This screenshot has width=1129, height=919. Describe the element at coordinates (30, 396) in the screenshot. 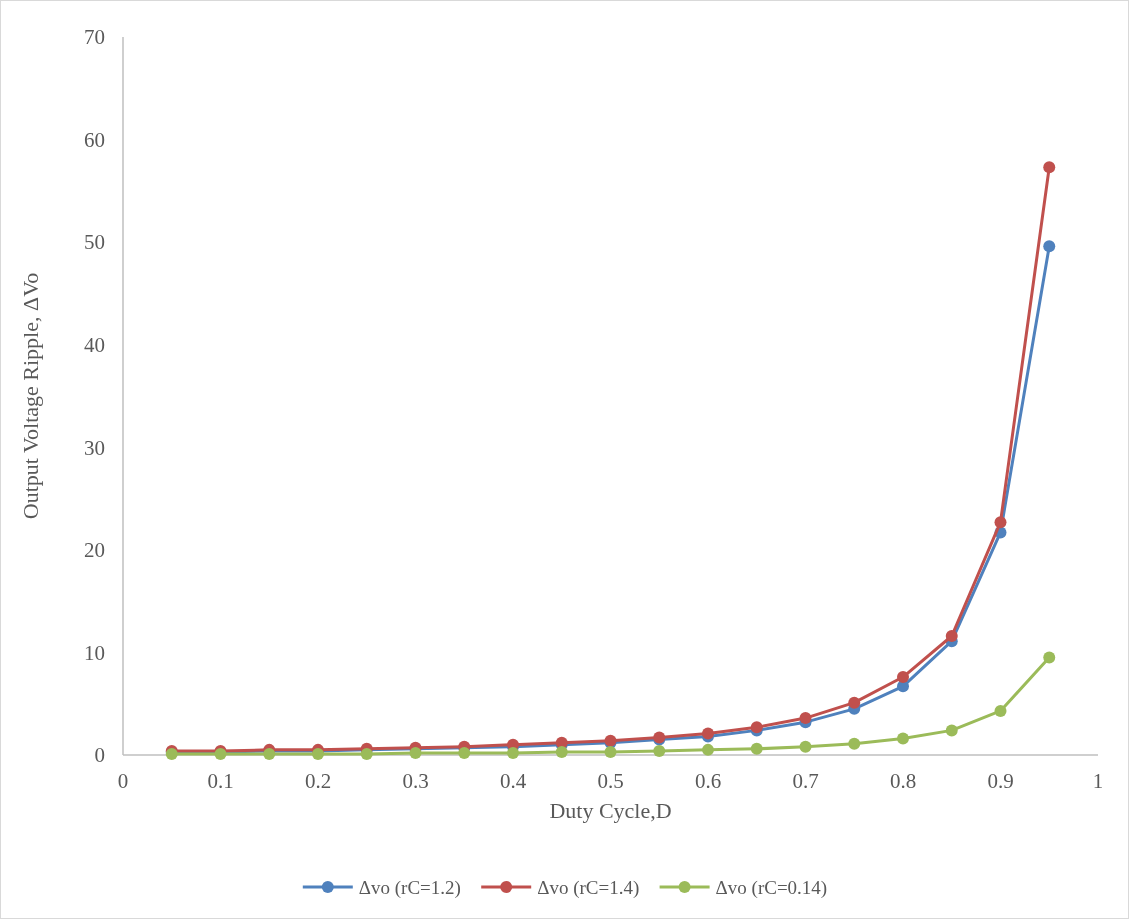

I see `y-axis-title: Output Voltage Ripple, ΔVo` at that location.